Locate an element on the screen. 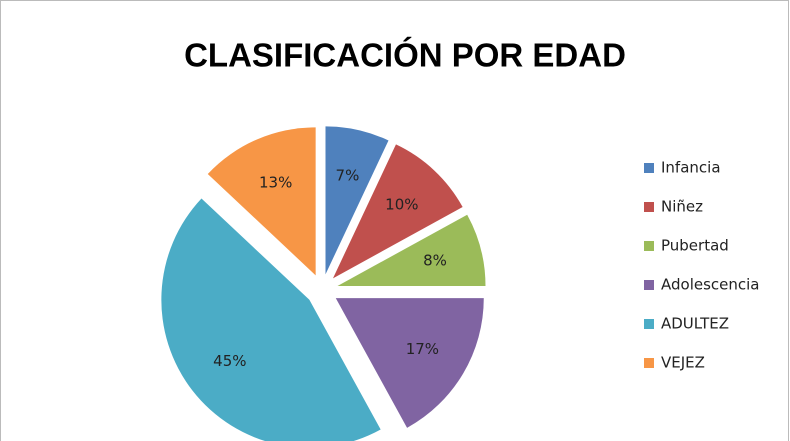 This screenshot has width=790, height=441. legend-label: Niñez is located at coordinates (682, 207).